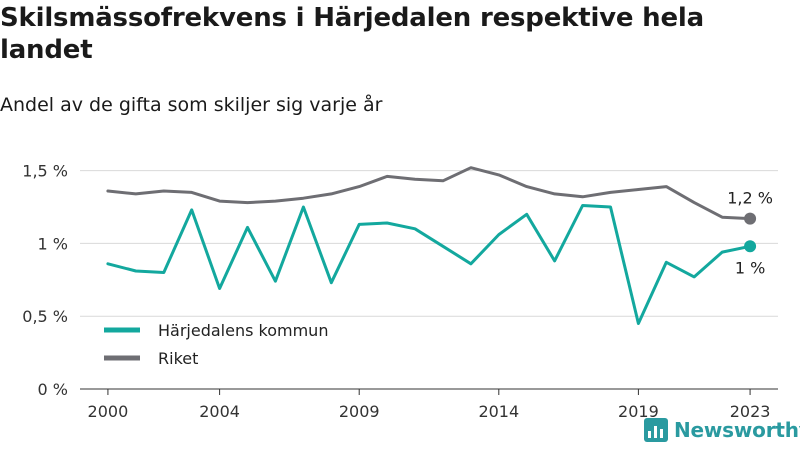 Image resolution: width=800 pixels, height=450 pixels. Describe the element at coordinates (737, 430) in the screenshot. I see `brand-name: Newsworthy` at that location.